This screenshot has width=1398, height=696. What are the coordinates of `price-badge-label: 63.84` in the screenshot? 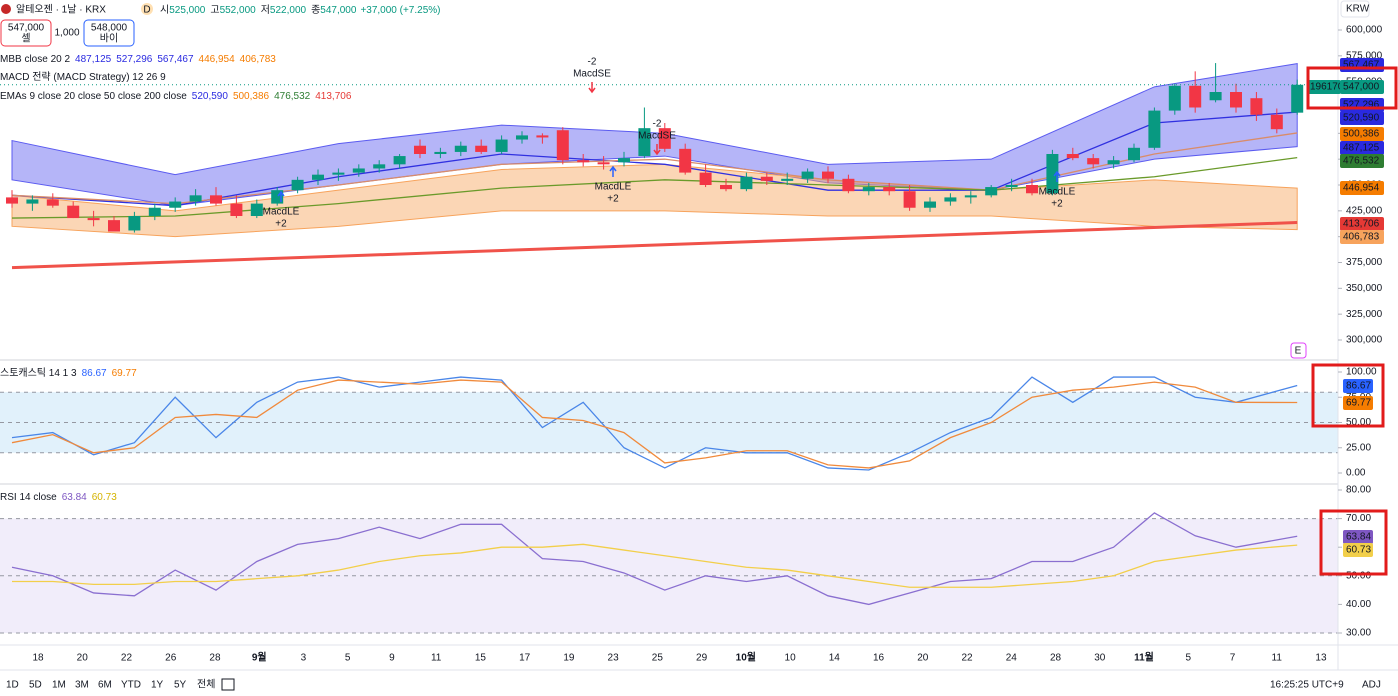 It's located at (1358, 537).